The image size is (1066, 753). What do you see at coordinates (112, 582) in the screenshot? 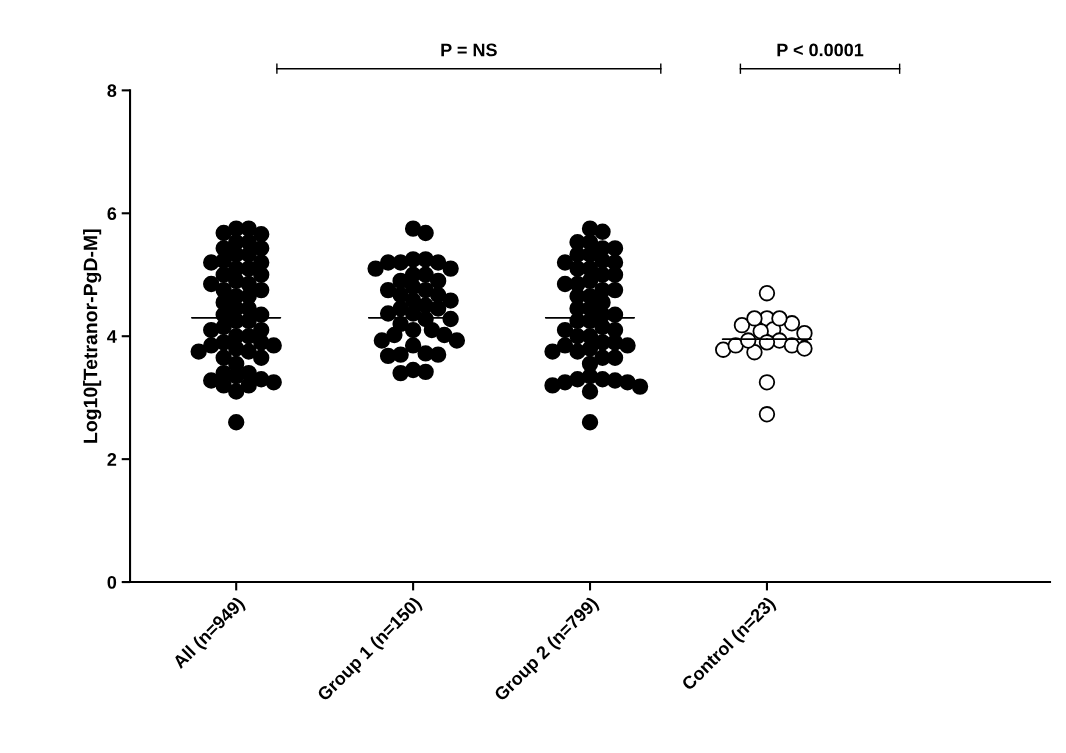
I see `y-tick-label: 0` at bounding box center [112, 582].